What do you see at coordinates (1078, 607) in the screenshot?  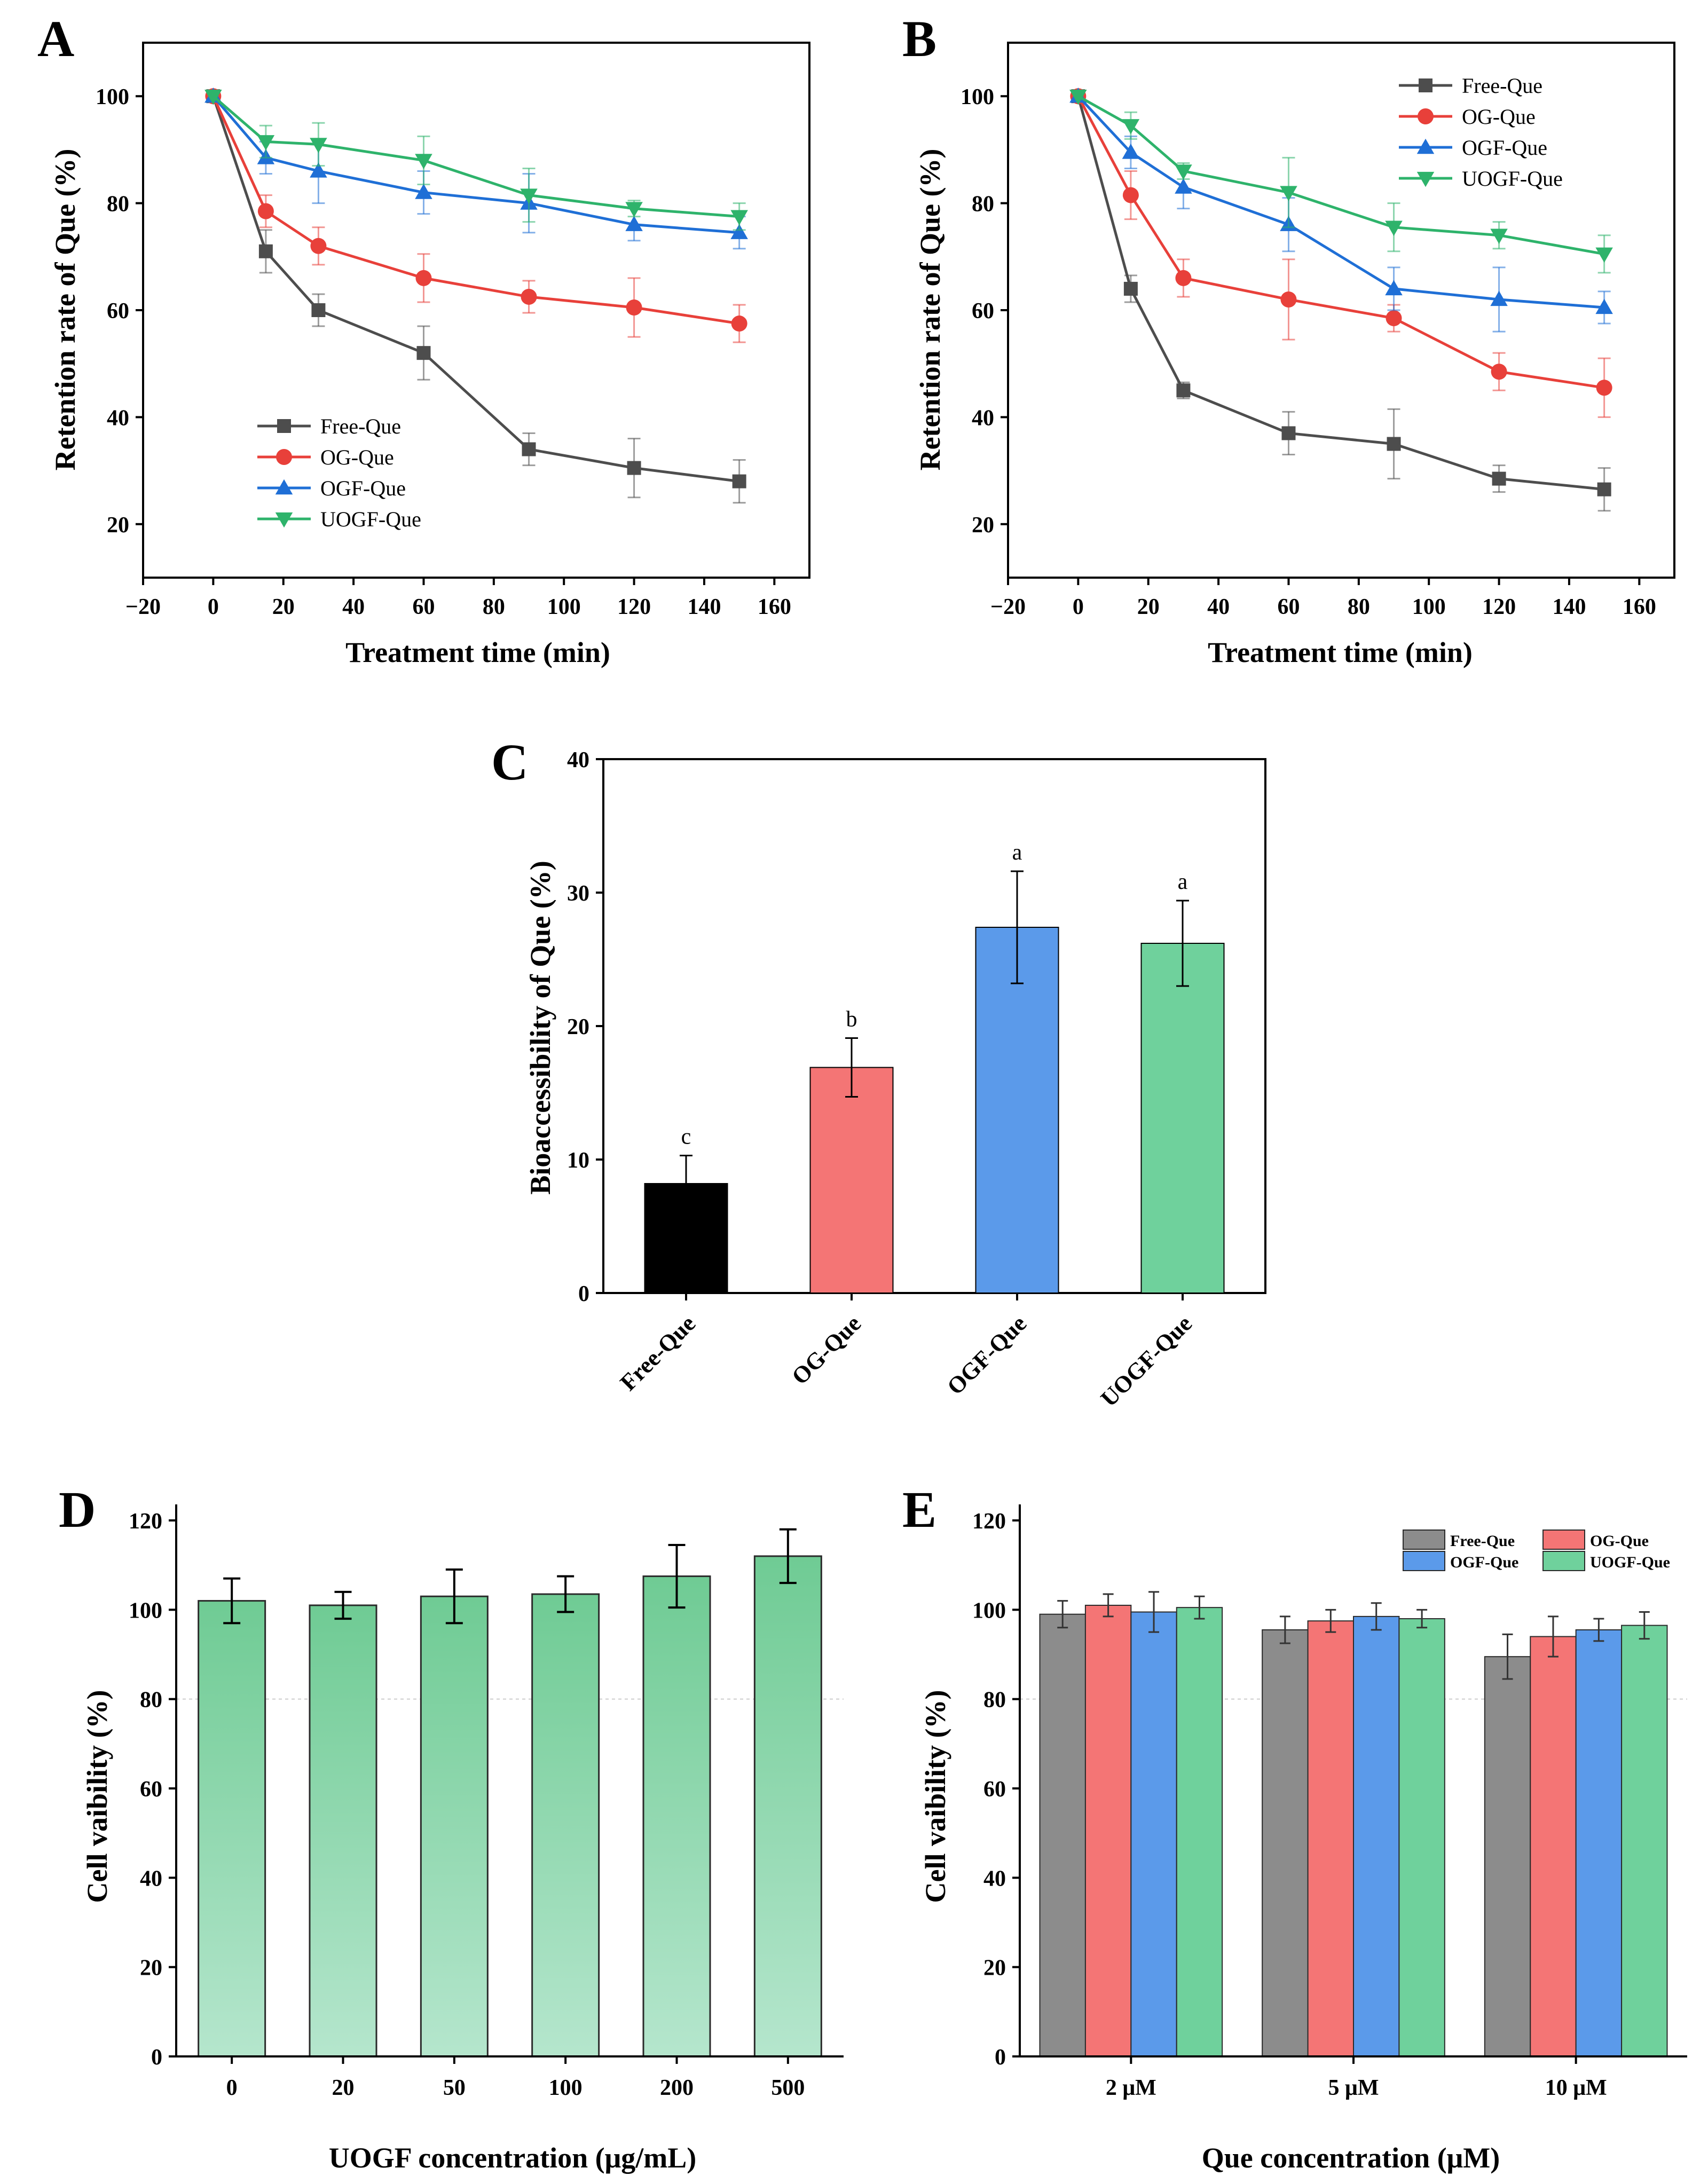 I see `panel-B-x-tick-label: 0` at bounding box center [1078, 607].